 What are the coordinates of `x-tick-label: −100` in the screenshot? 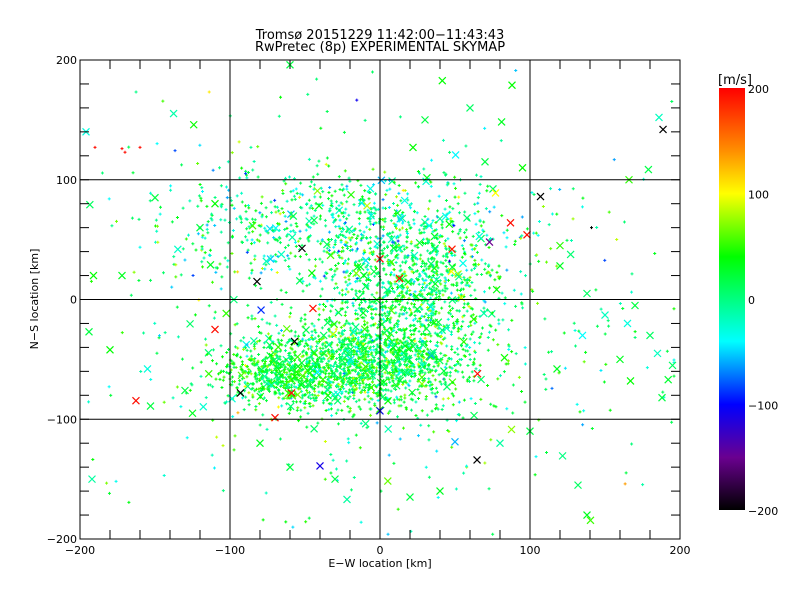 It's located at (230, 550).